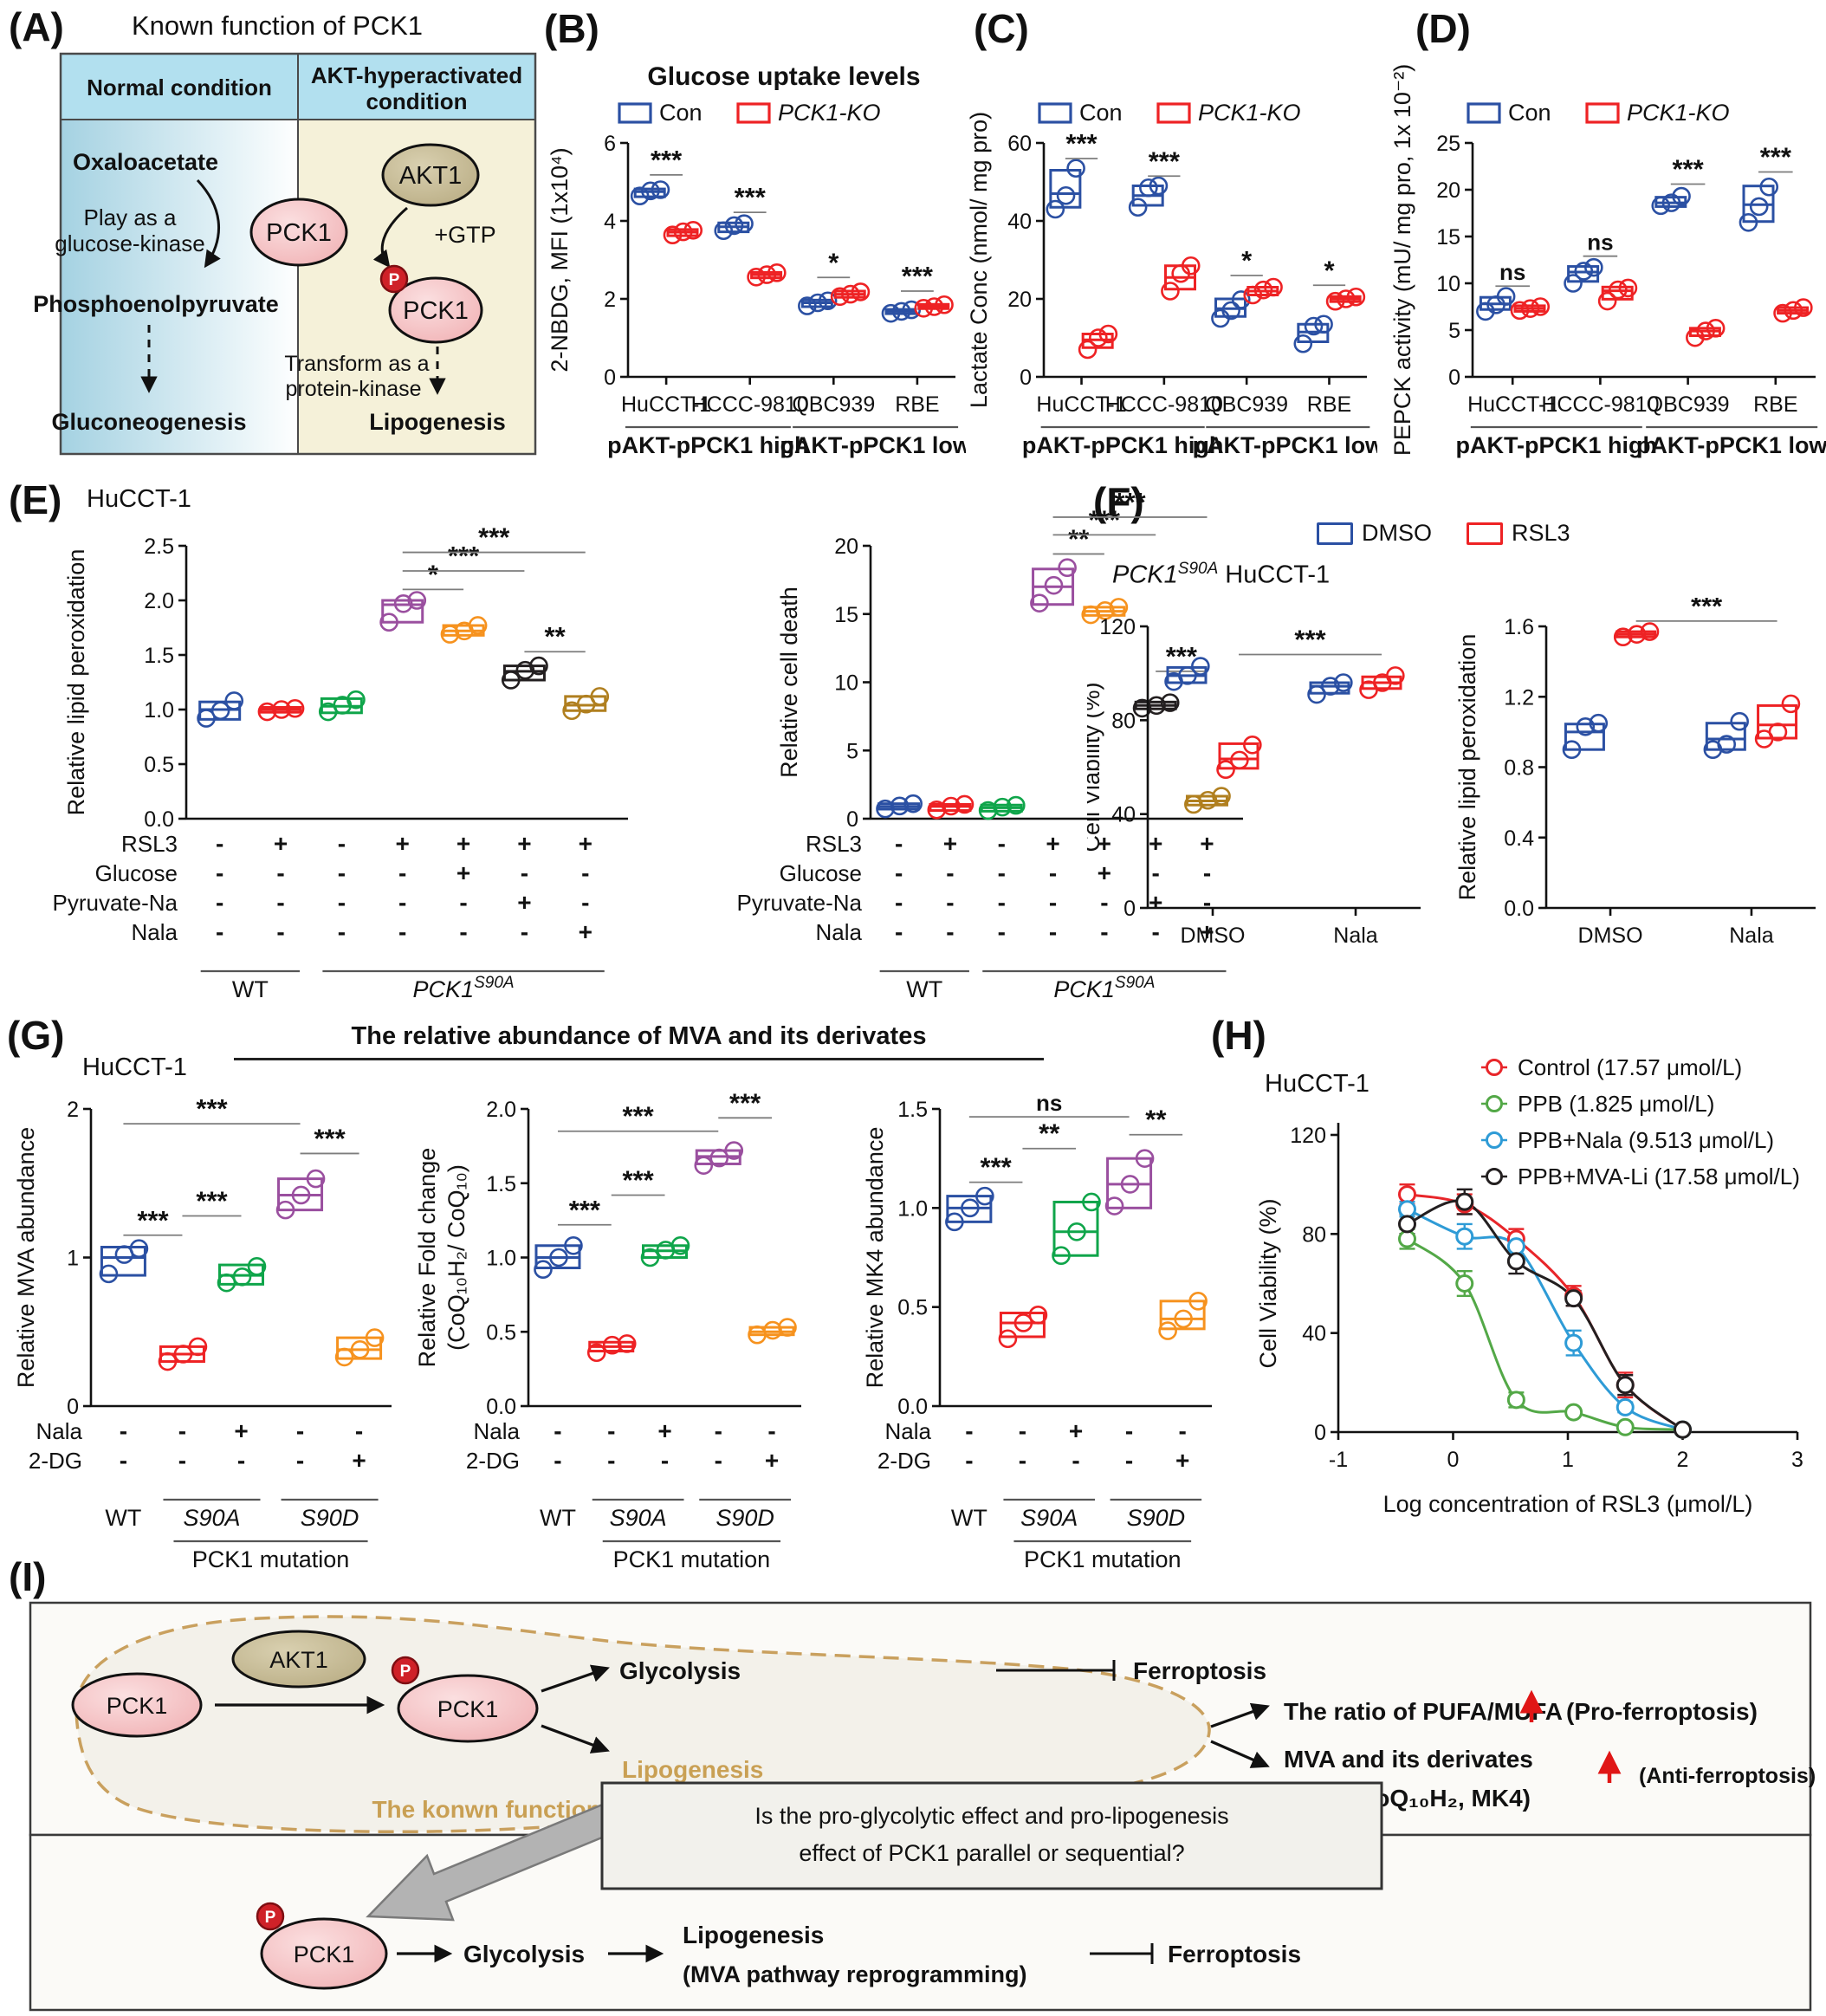 Image resolution: width=1826 pixels, height=2016 pixels. I want to click on legend-item-rsl3: RSL3, so click(1519, 533).